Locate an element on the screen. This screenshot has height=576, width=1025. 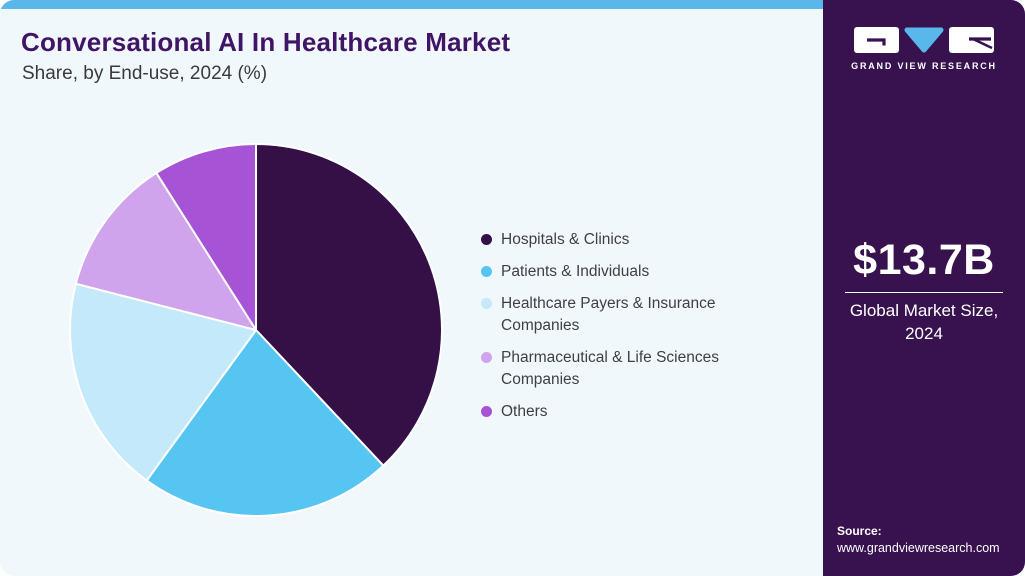
legend-label: Others is located at coordinates (524, 411).